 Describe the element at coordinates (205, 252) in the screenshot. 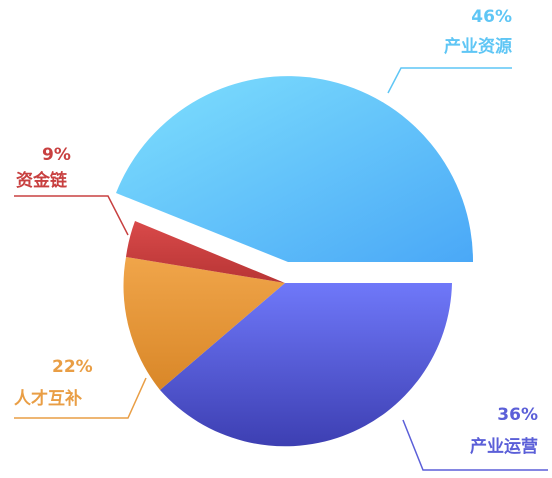

I see `pie-slice-capital-chain` at that location.